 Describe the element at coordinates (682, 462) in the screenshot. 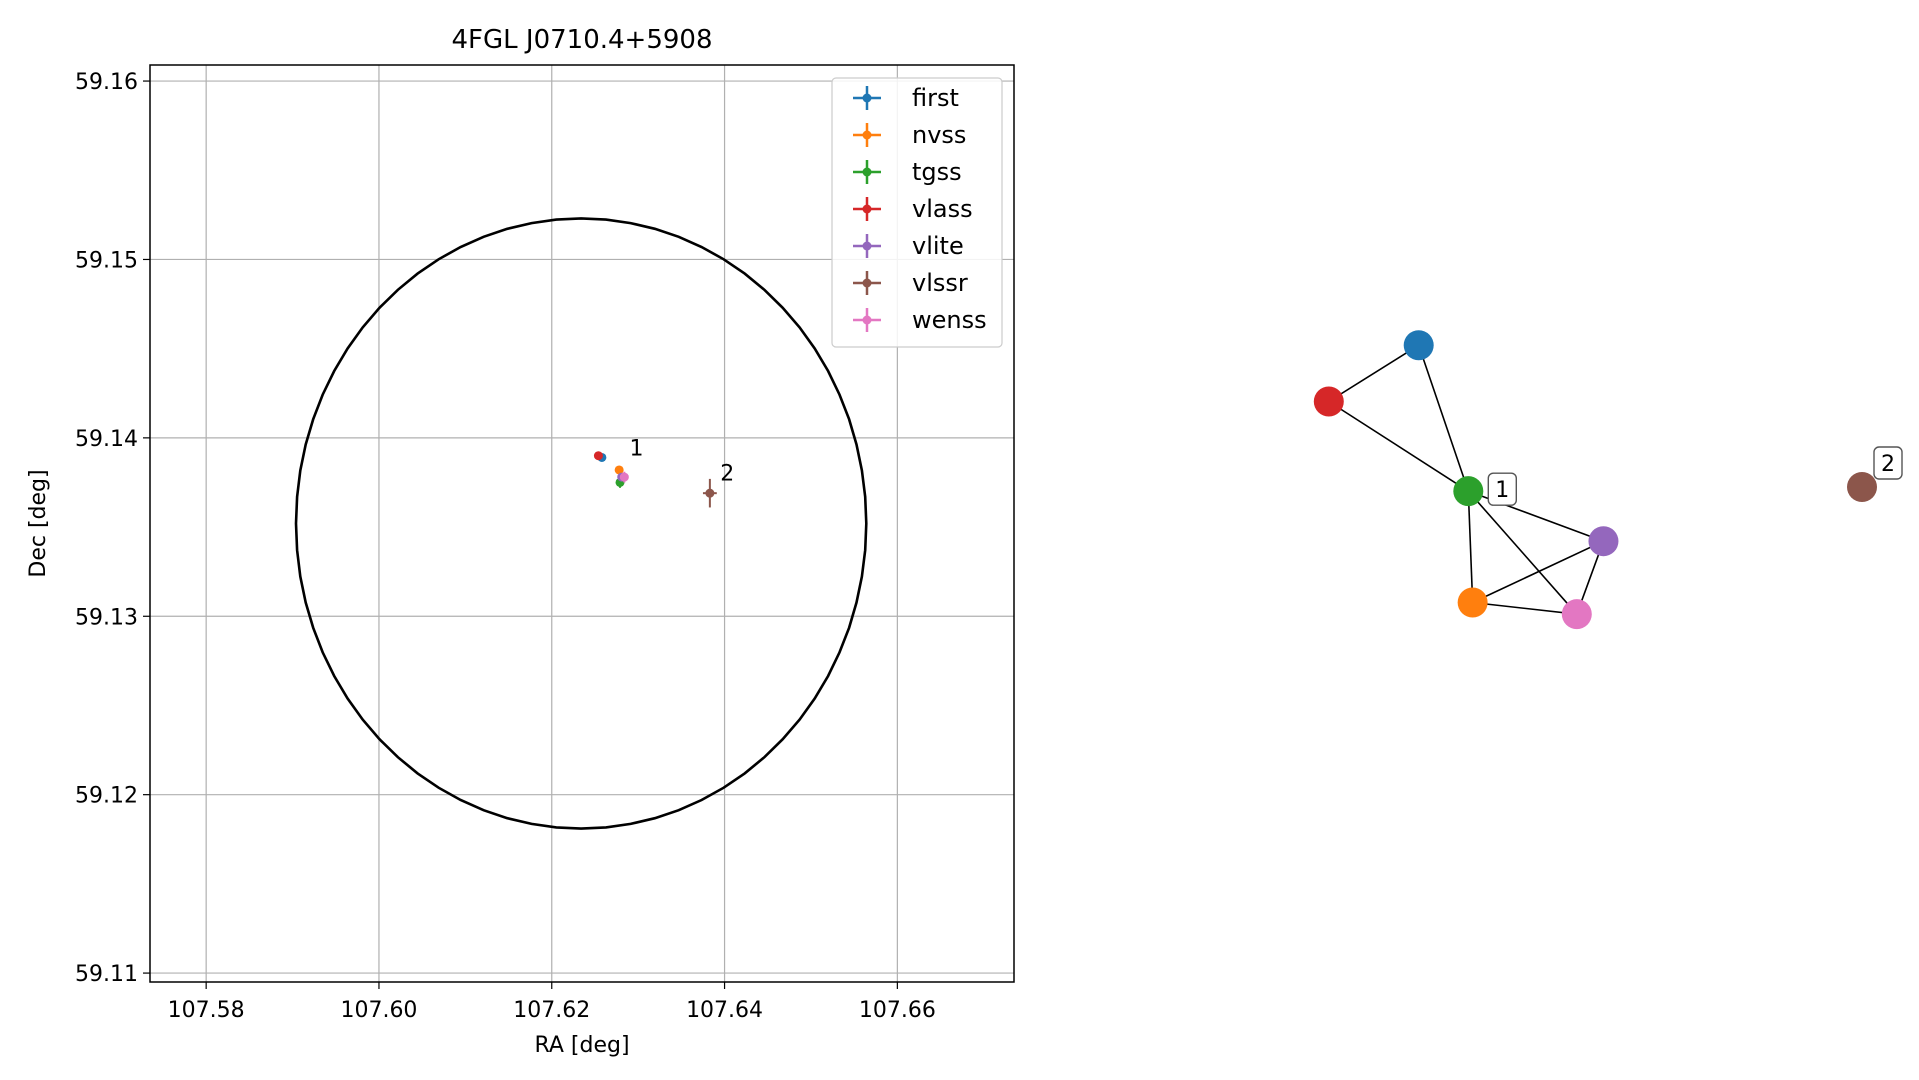

I see `annotation-layer: 12` at that location.